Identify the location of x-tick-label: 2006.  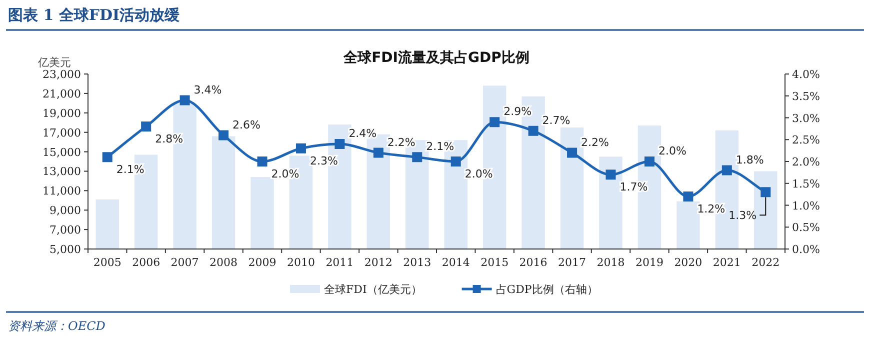
(146, 262).